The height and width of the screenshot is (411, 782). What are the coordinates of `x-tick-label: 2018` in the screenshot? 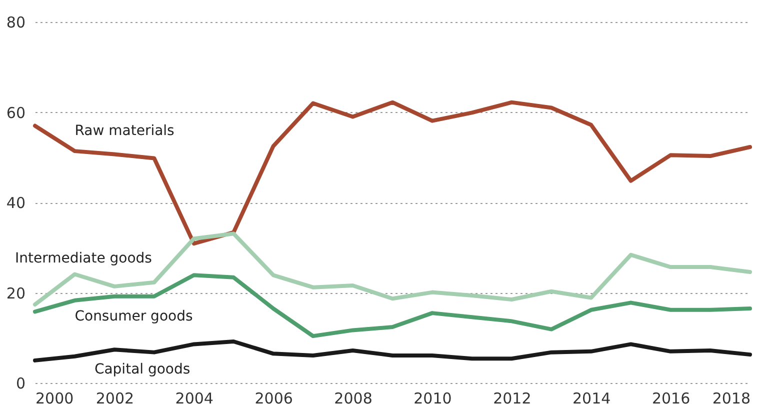 It's located at (731, 399).